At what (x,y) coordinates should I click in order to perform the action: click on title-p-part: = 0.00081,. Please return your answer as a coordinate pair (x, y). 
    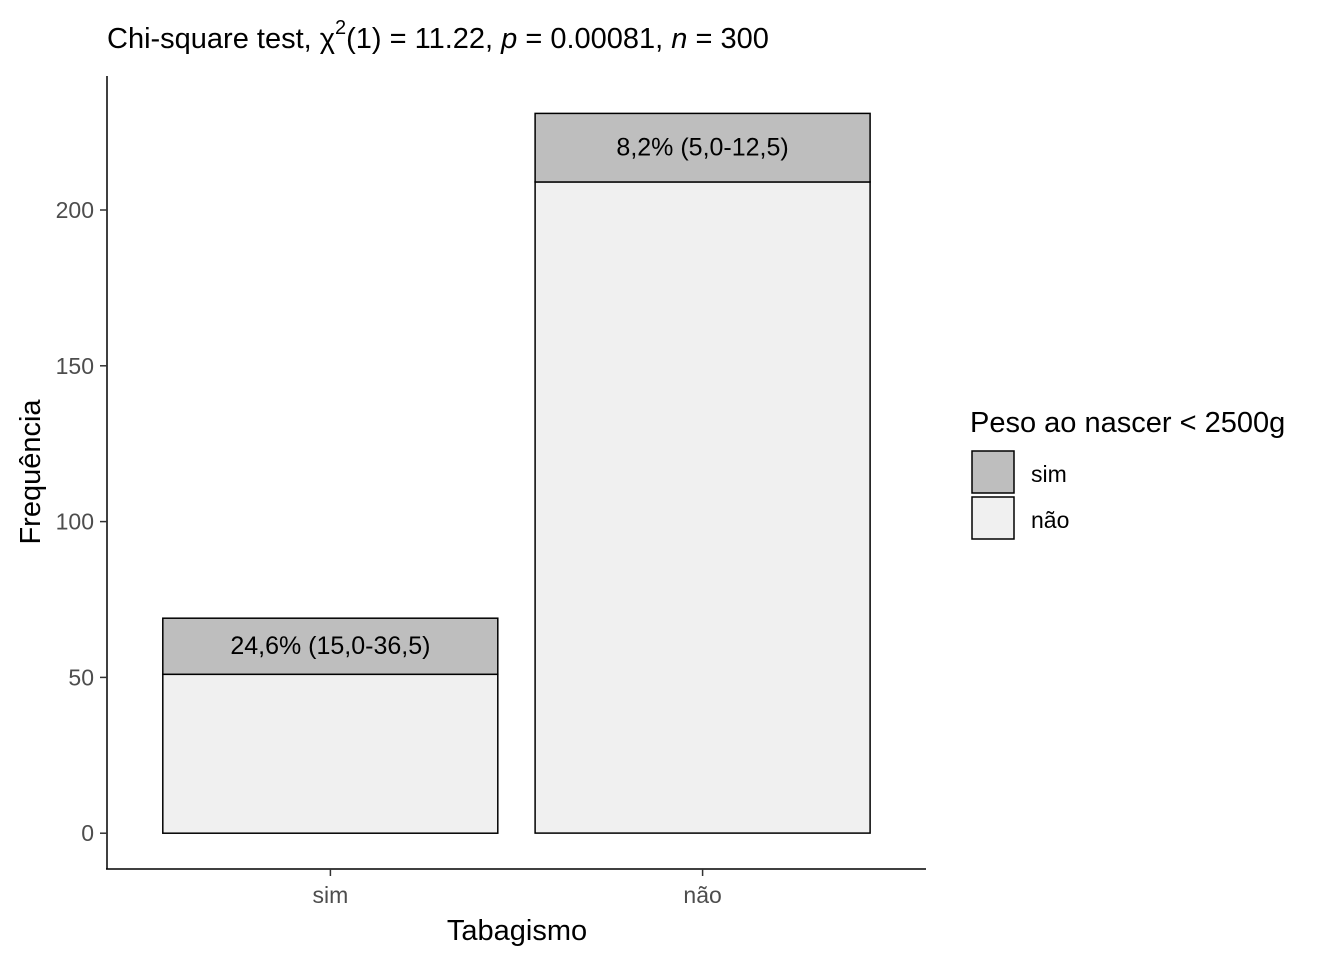
    Looking at the image, I should click on (594, 39).